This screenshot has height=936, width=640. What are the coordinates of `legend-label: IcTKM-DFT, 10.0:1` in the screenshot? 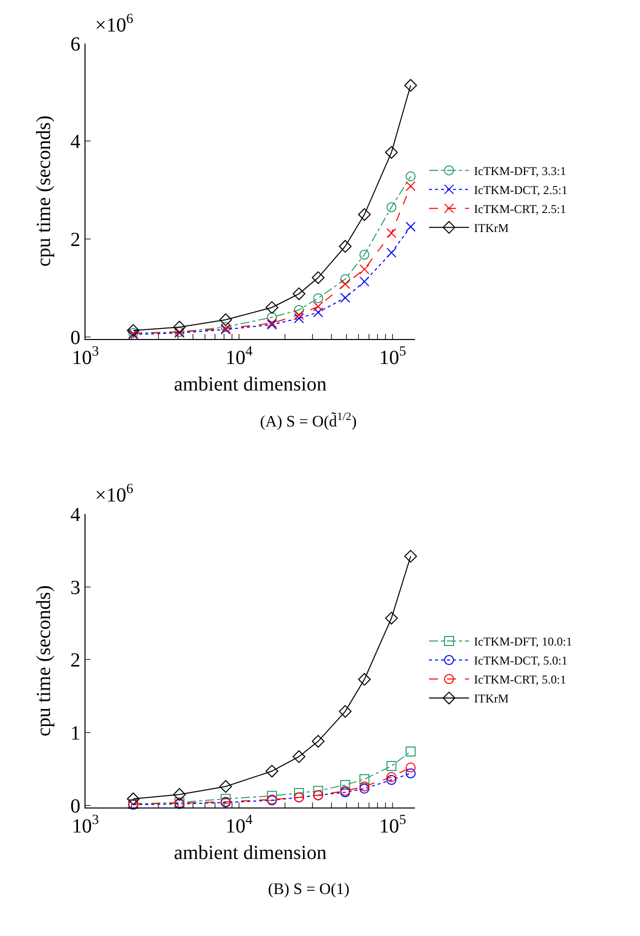 It's located at (523, 641).